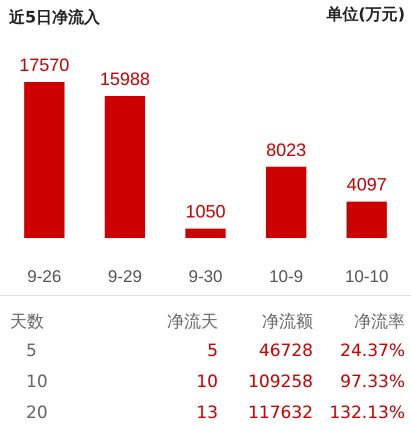 Image resolution: width=411 pixels, height=438 pixels. I want to click on data-label: 1050, so click(205, 212).